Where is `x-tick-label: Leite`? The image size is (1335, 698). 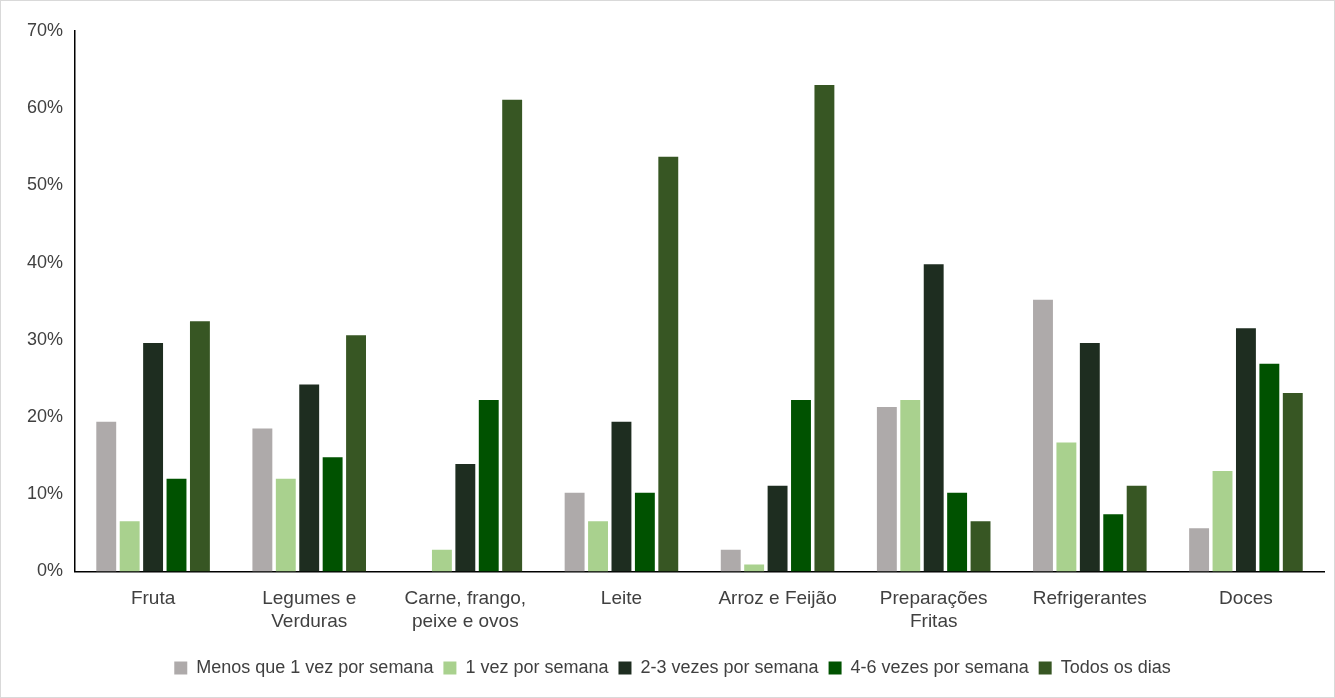
x-tick-label: Leite is located at coordinates (621, 598).